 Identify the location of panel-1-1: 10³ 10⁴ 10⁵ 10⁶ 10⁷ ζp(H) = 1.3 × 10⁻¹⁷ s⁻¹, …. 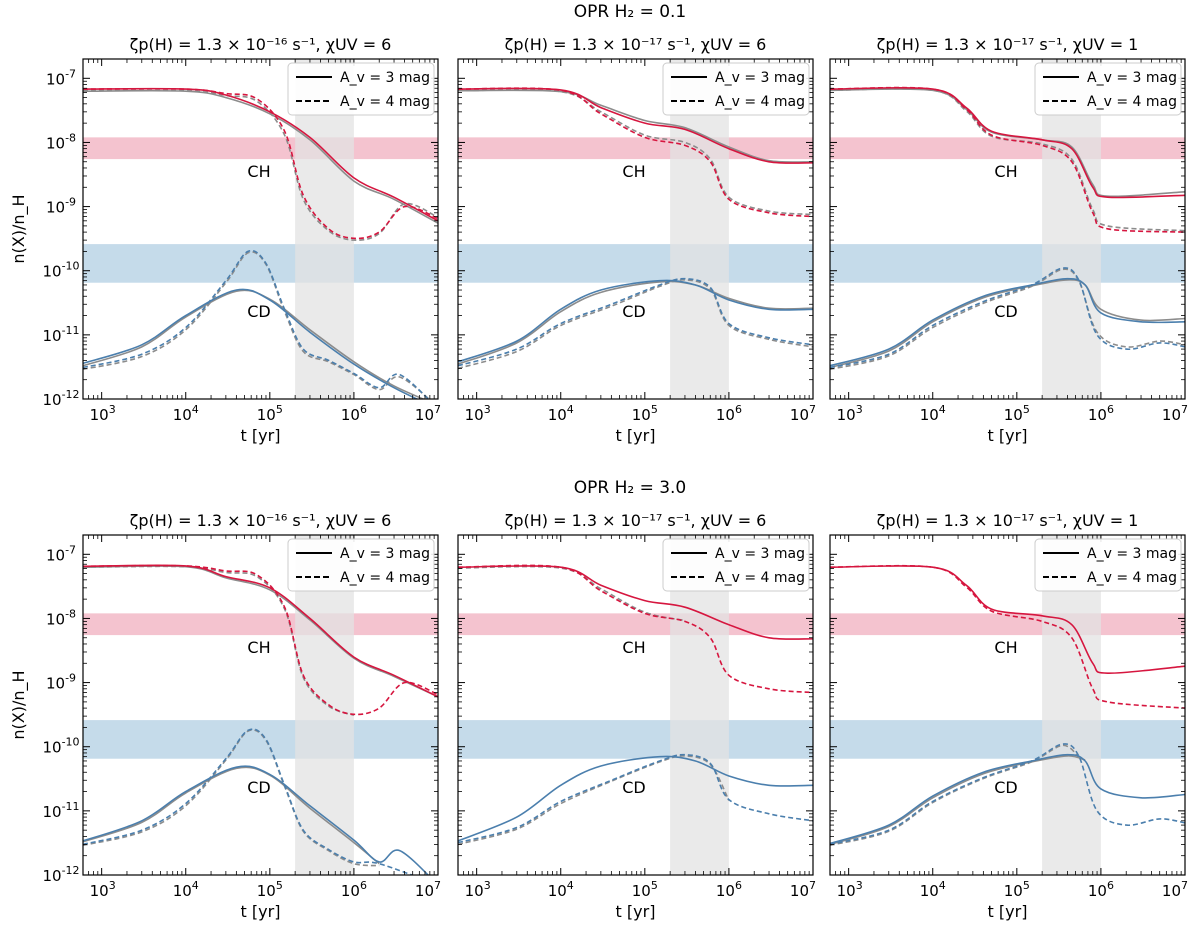
(636, 716).